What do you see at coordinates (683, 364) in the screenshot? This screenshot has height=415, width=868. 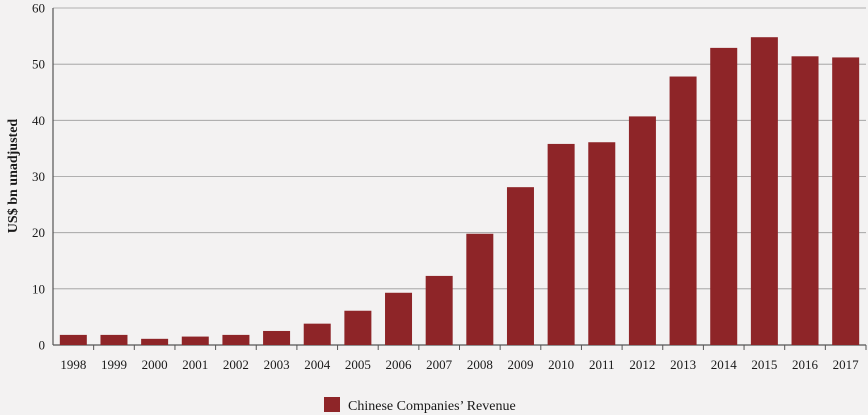 I see `x-tick-label: 2013` at bounding box center [683, 364].